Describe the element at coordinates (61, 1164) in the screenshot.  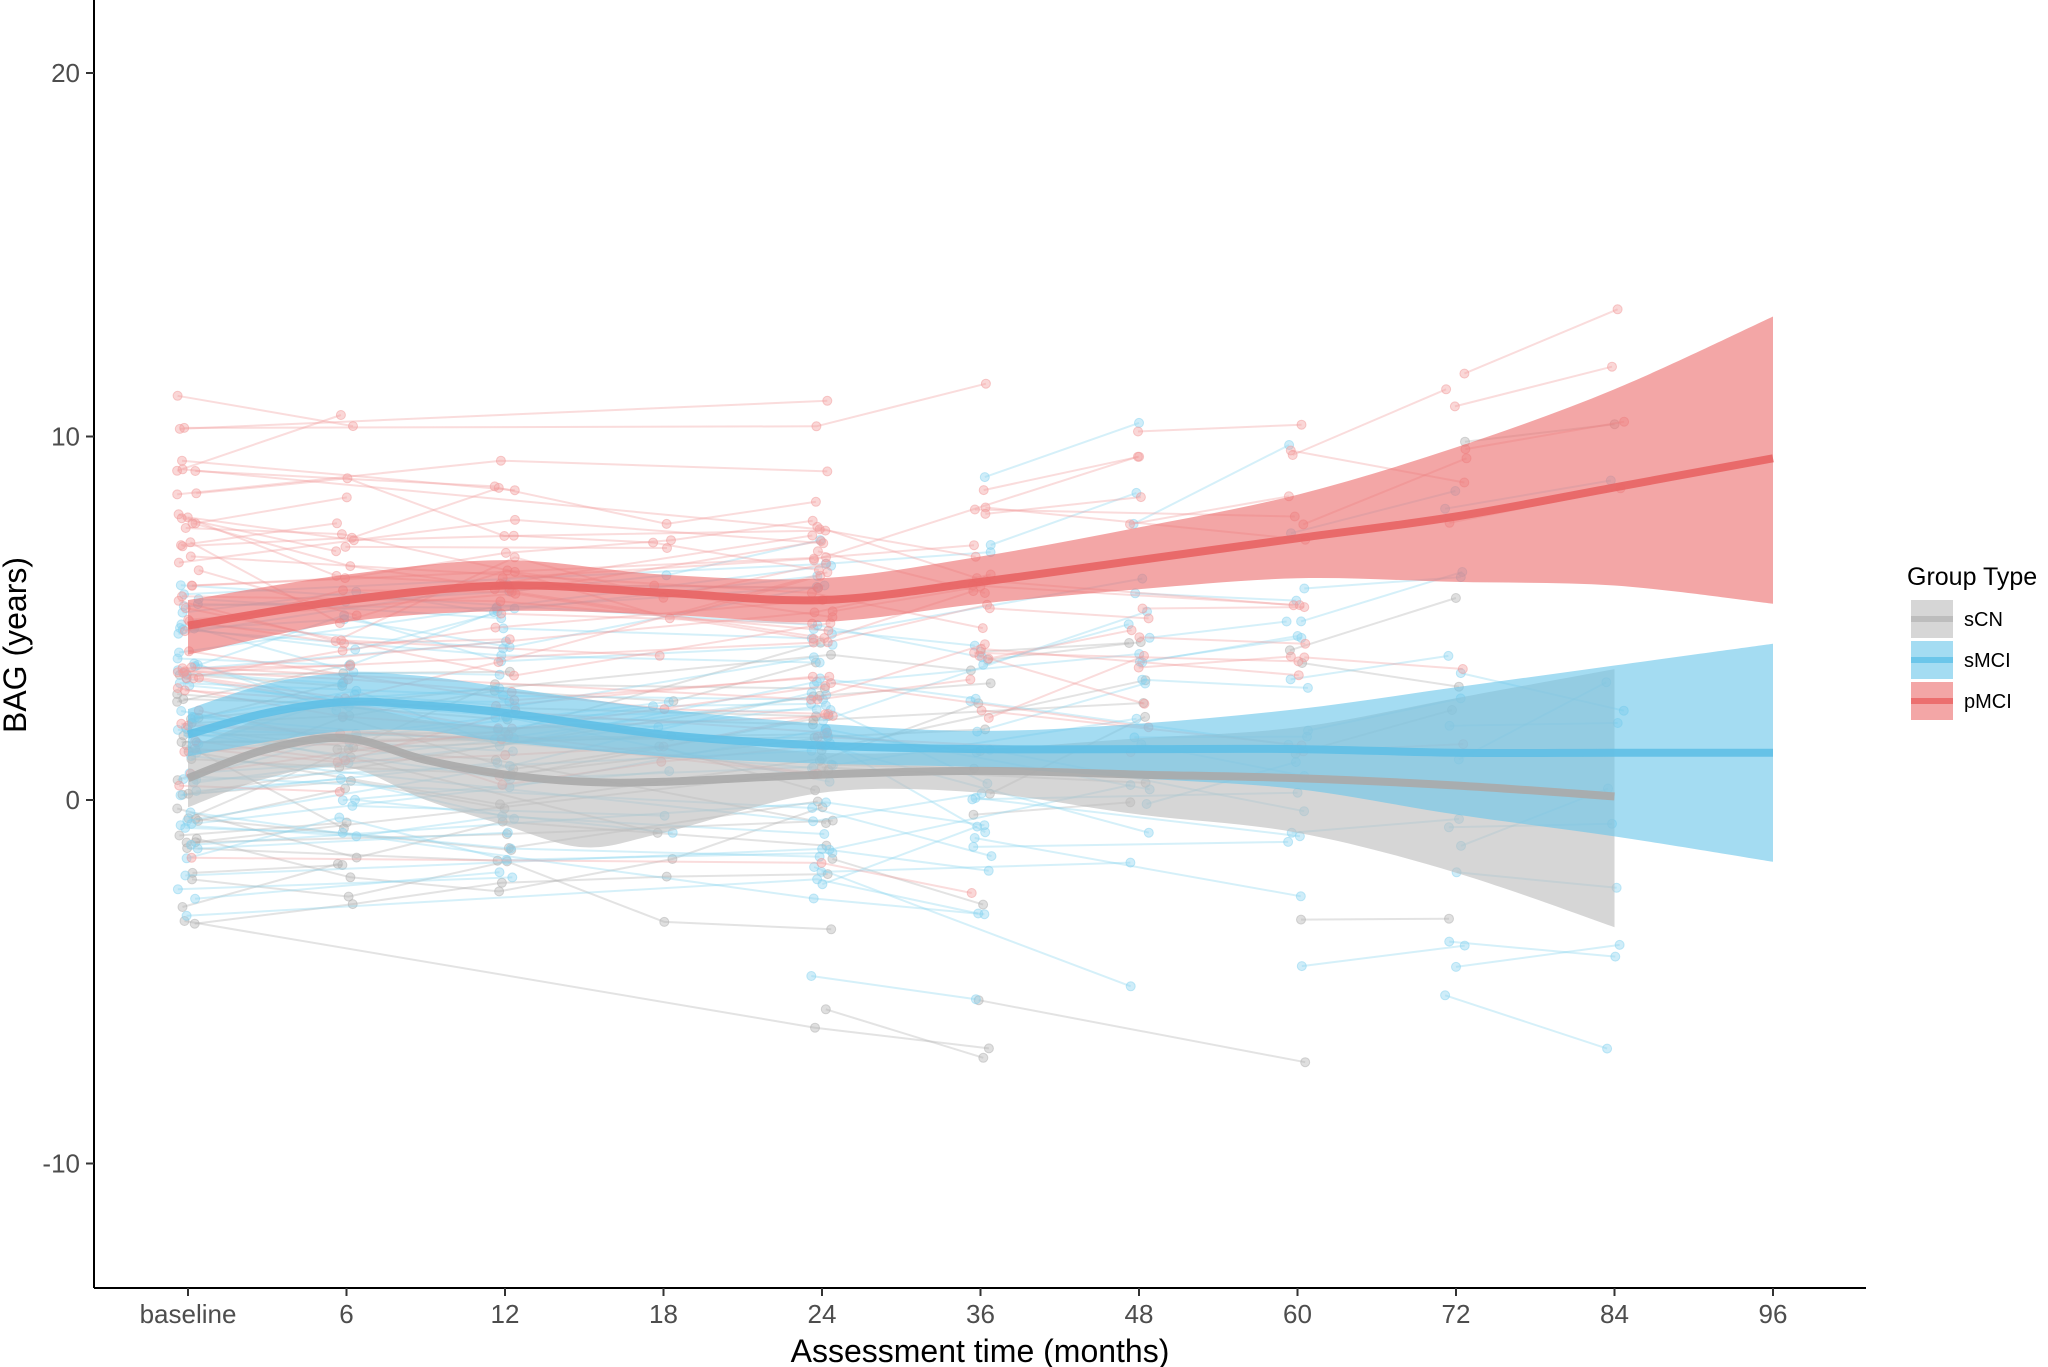
I see `y-tick-label: -10` at that location.